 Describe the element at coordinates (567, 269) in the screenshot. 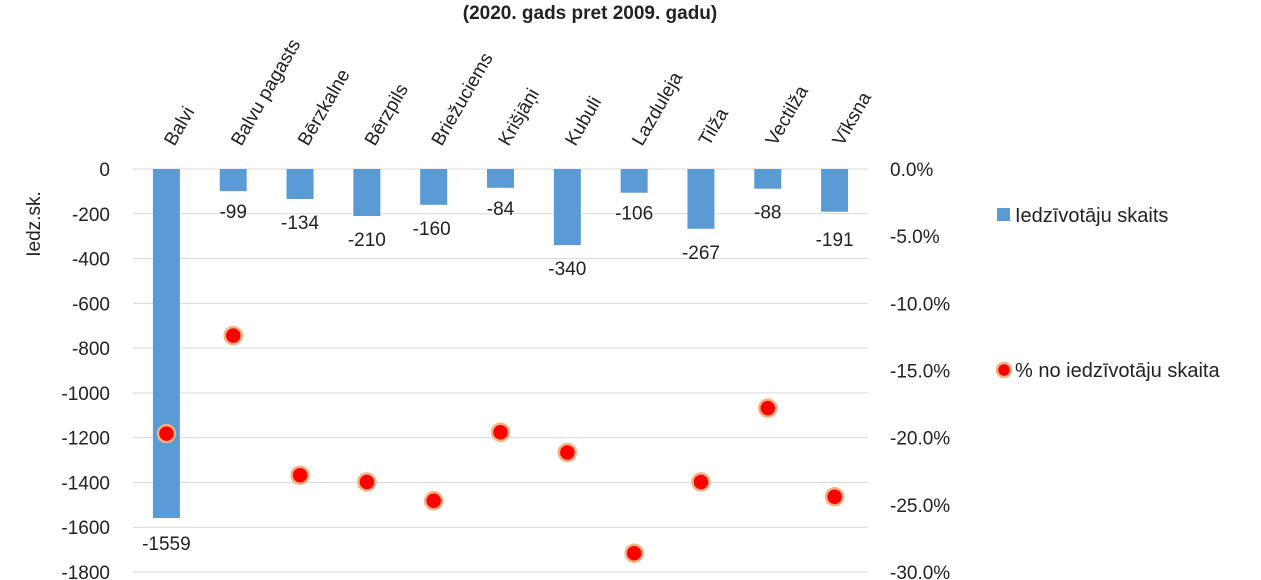

I see `bar-data-label: -340` at that location.